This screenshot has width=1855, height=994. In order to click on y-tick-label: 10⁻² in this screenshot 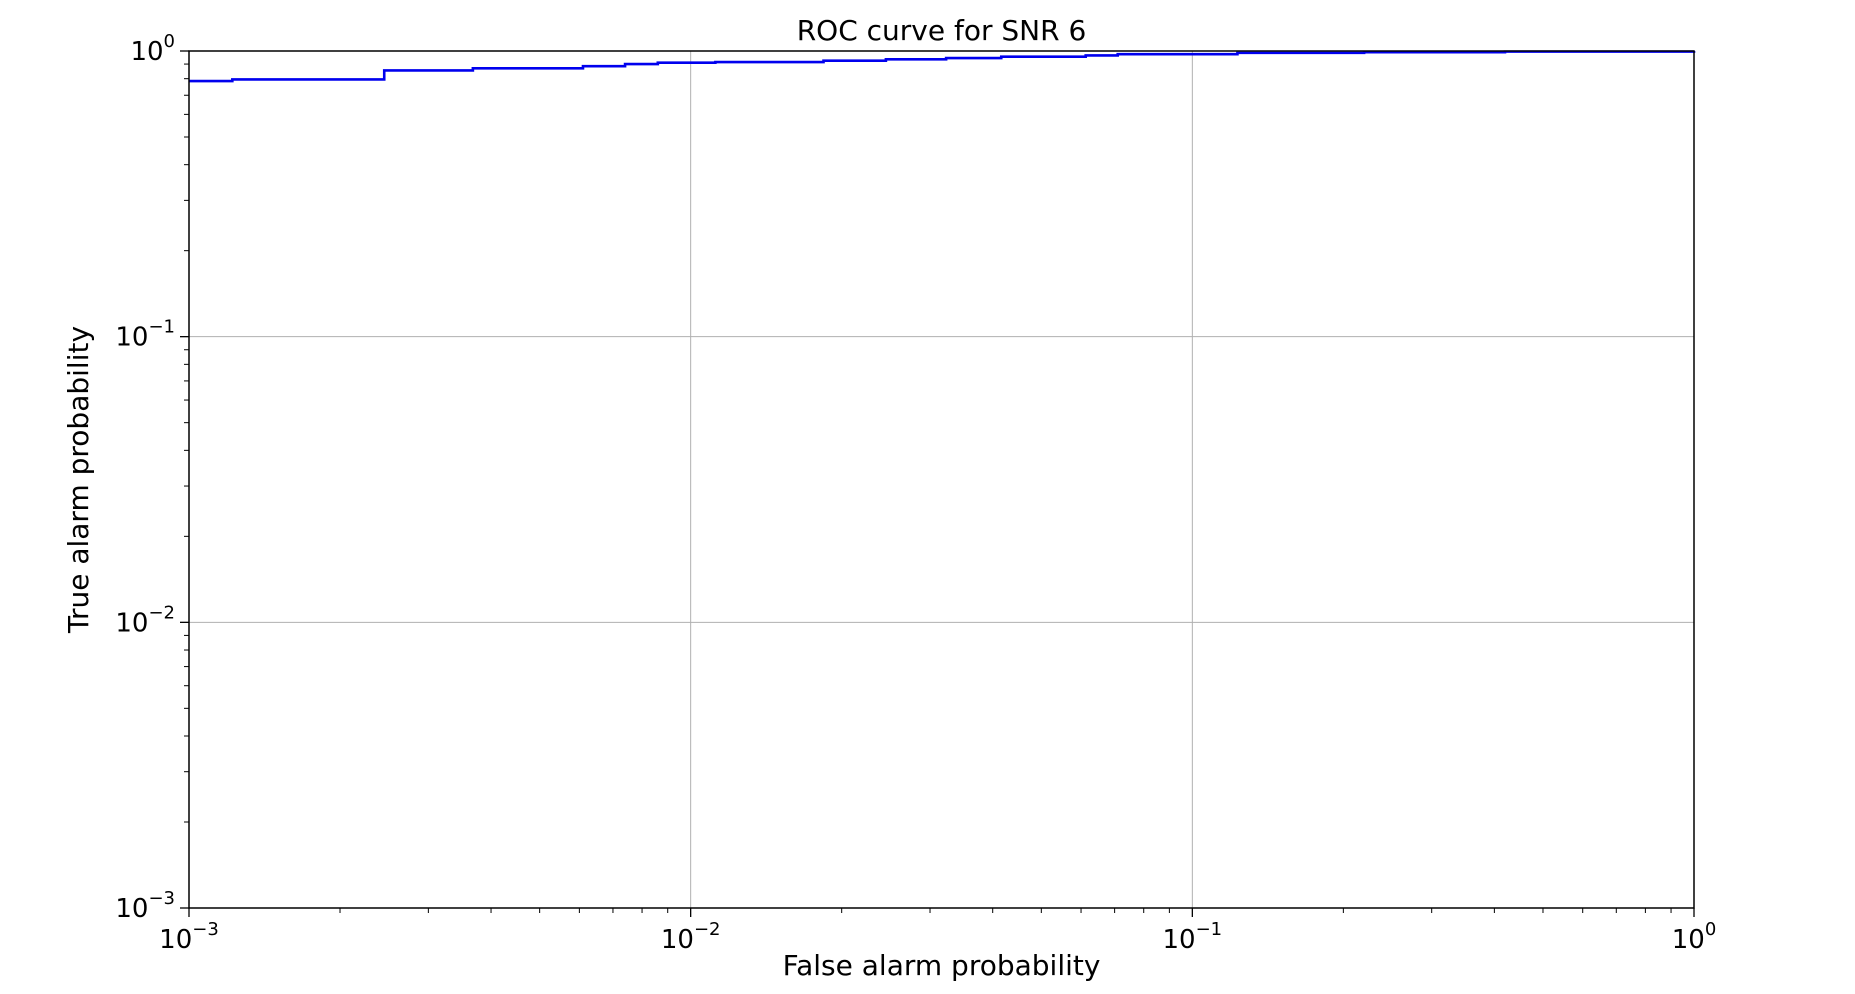, I will do `click(145, 620)`.